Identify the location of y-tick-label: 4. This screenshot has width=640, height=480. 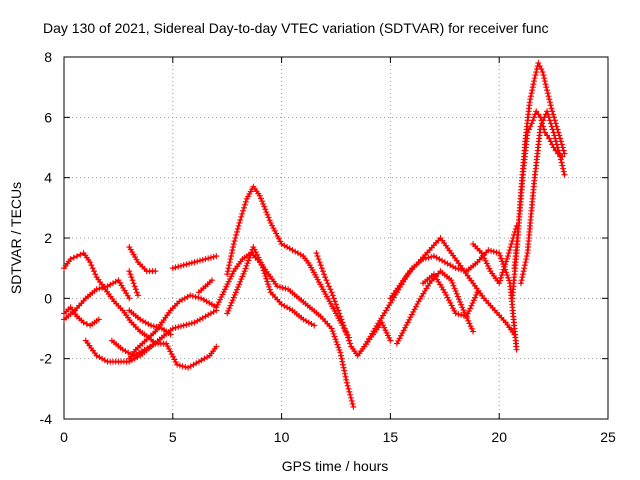
(48, 178).